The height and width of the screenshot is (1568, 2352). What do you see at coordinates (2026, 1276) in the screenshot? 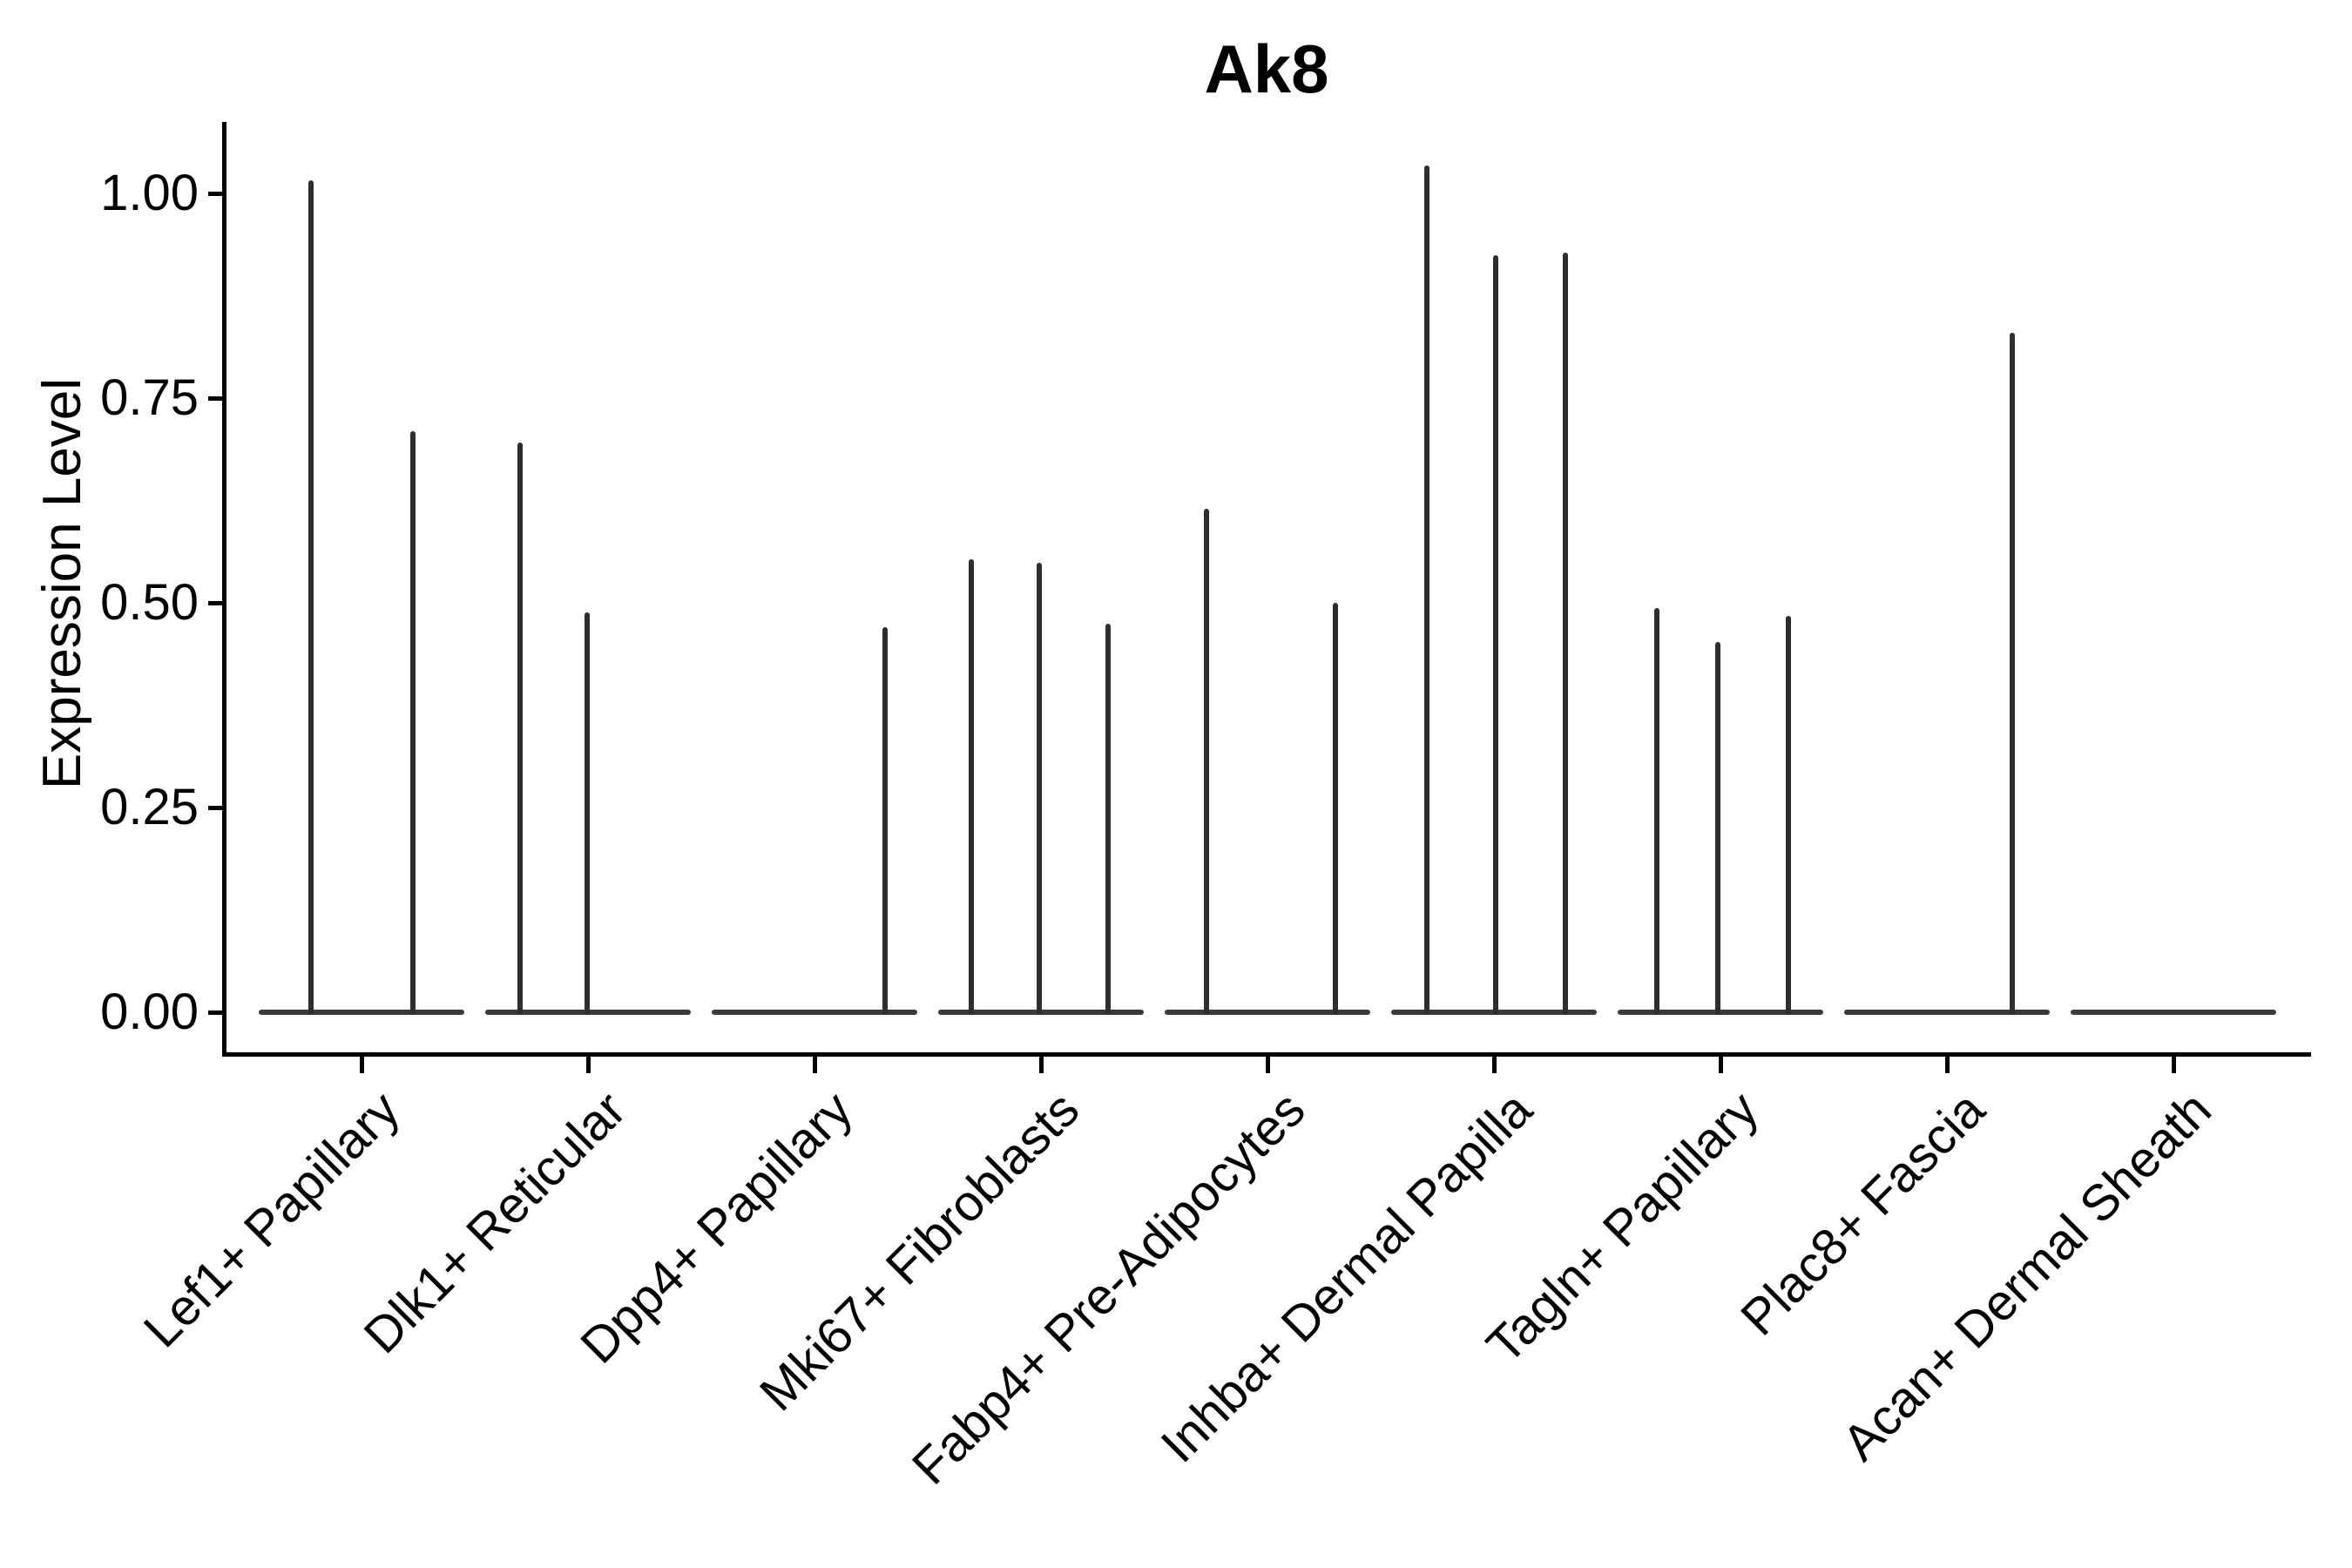
I see `x-tick-label: Acan+ Dermal Sheath` at bounding box center [2026, 1276].